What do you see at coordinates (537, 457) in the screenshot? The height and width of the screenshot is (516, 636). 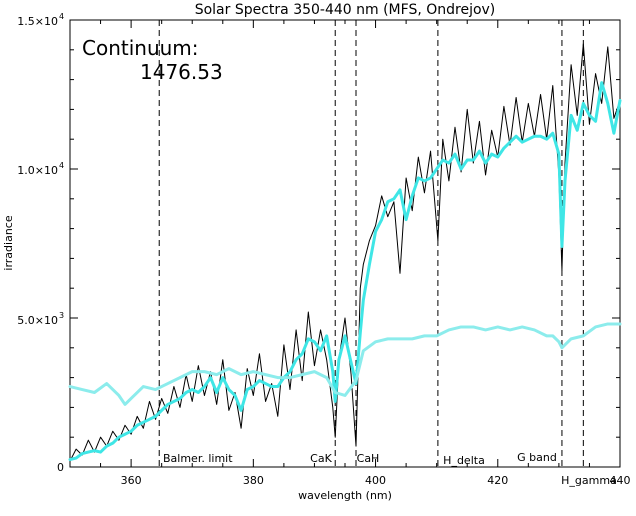 I see `reference-label-4: G band` at bounding box center [537, 457].